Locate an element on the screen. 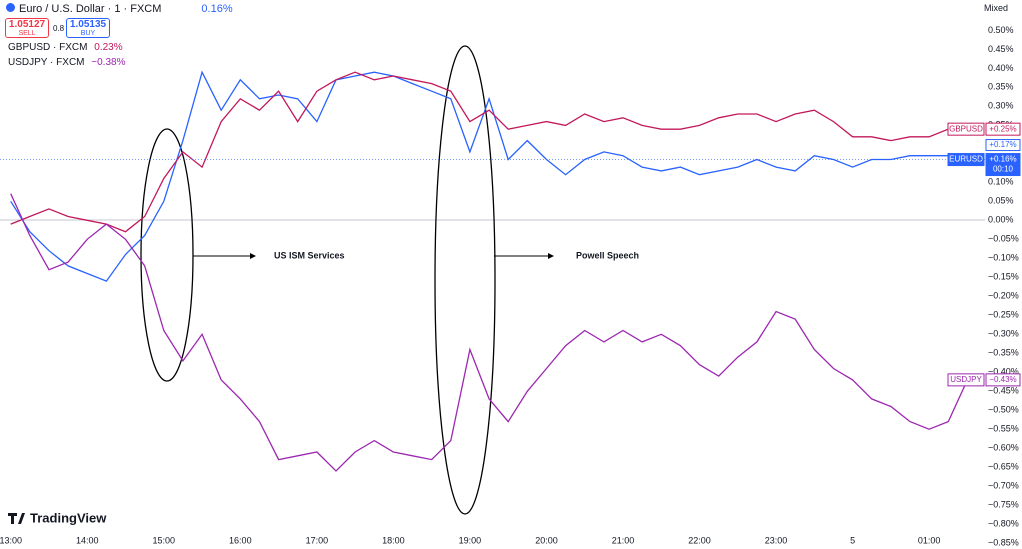 Image resolution: width=1022 pixels, height=549 pixels. y-tick-label: −0.25% is located at coordinates (1003, 315).